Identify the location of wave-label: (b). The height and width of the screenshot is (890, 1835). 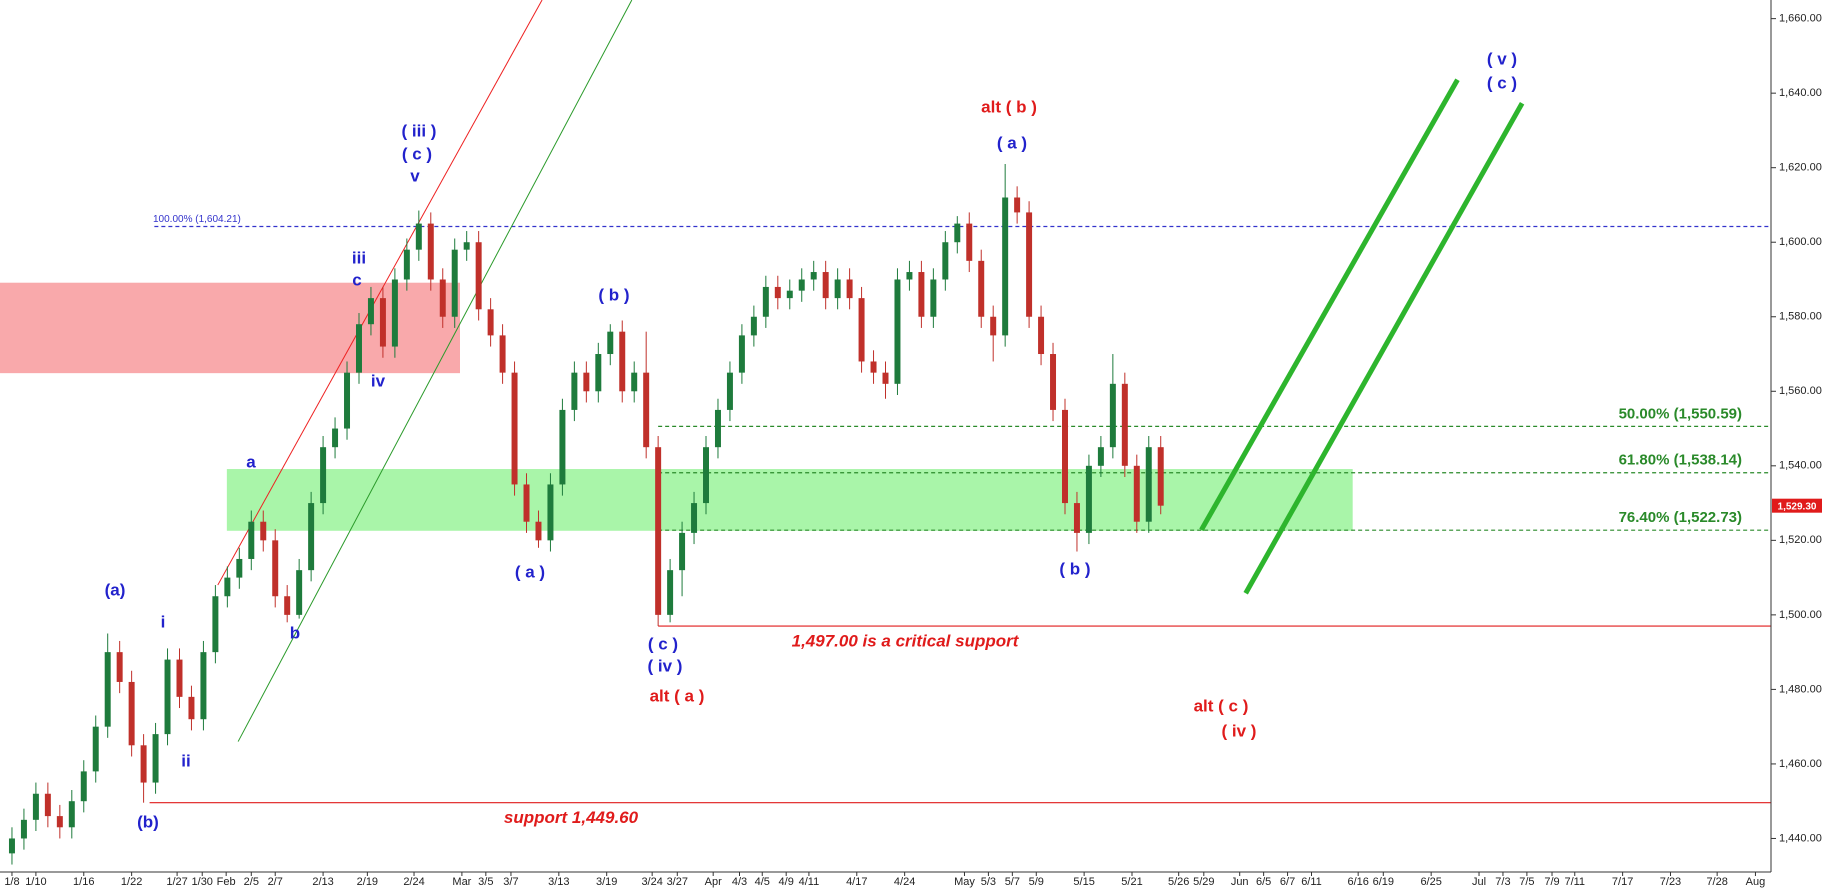
(148, 821).